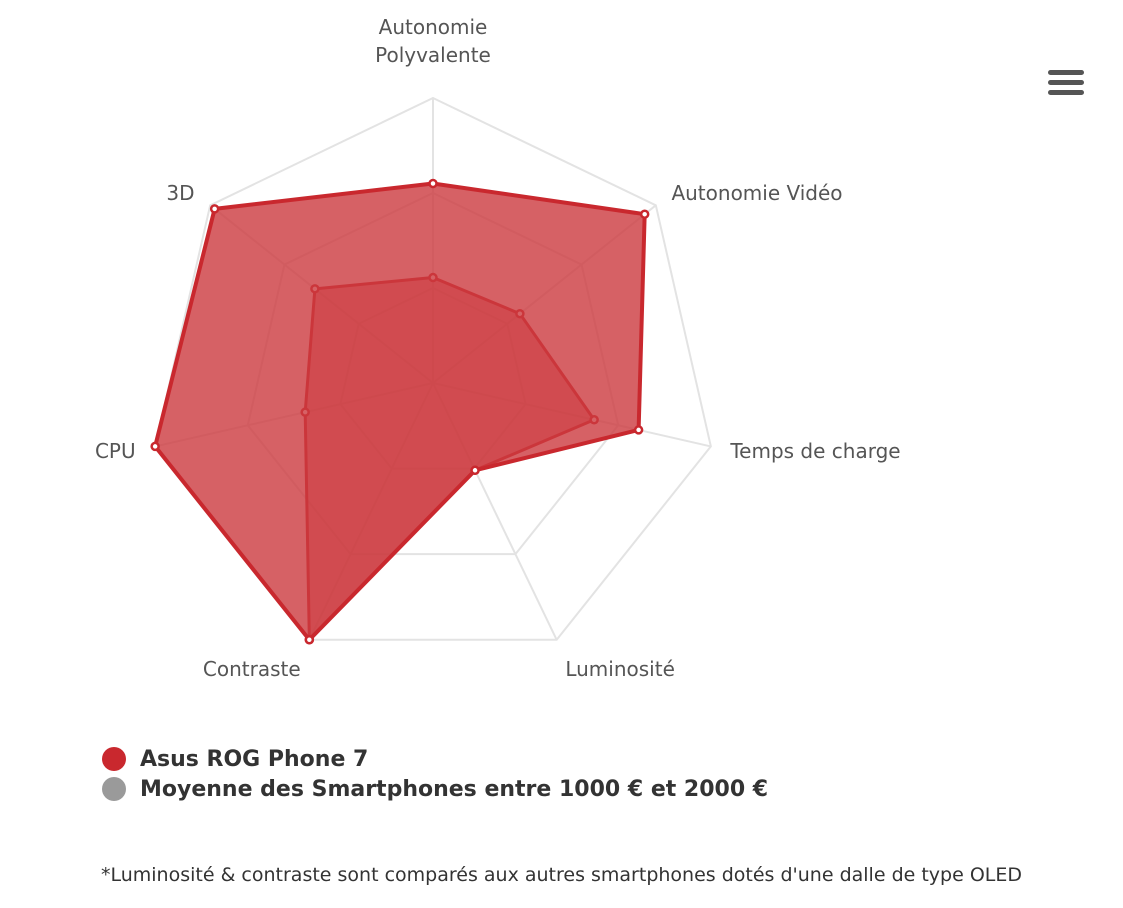 This screenshot has width=1123, height=908. Describe the element at coordinates (433, 55) in the screenshot. I see `axis-label: Polyvalente` at that location.